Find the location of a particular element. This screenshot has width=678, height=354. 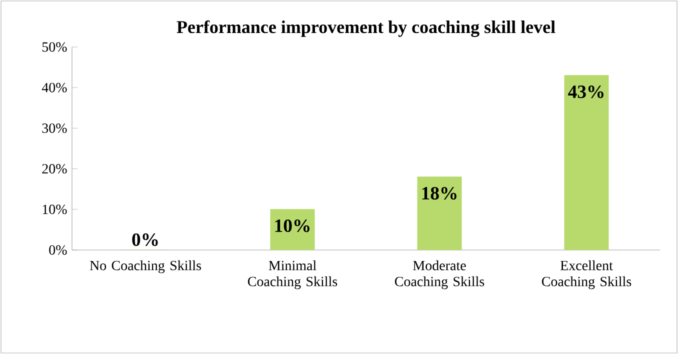

y-tick-label: 40% is located at coordinates (54, 87).